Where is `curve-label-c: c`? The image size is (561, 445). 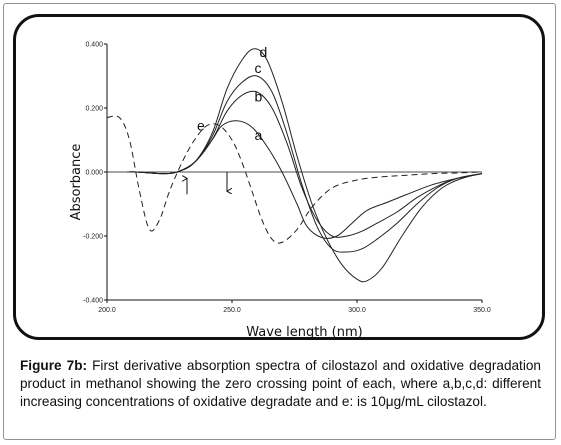 curve-label-c: c is located at coordinates (258, 68).